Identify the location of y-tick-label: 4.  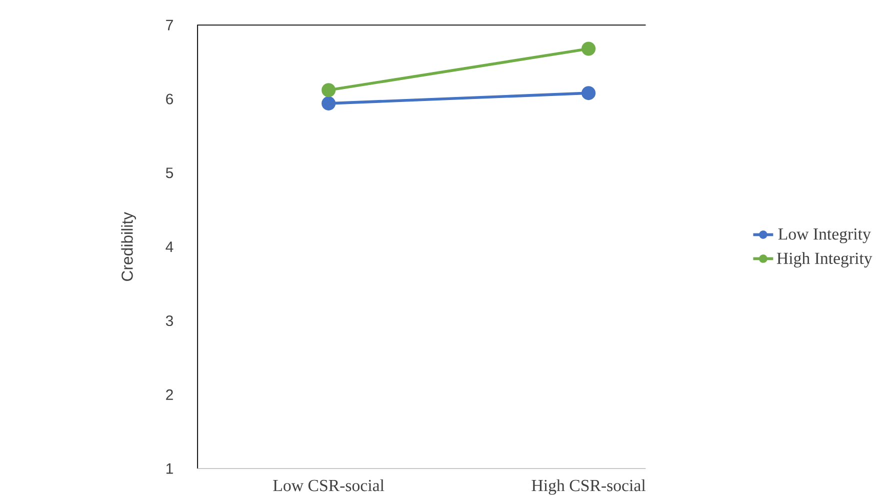
(170, 247).